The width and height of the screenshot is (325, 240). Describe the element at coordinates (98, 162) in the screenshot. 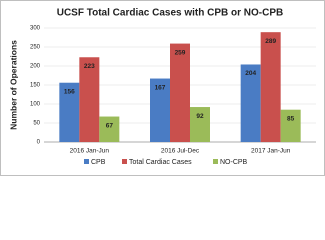

I see `legend-label: CPB` at that location.